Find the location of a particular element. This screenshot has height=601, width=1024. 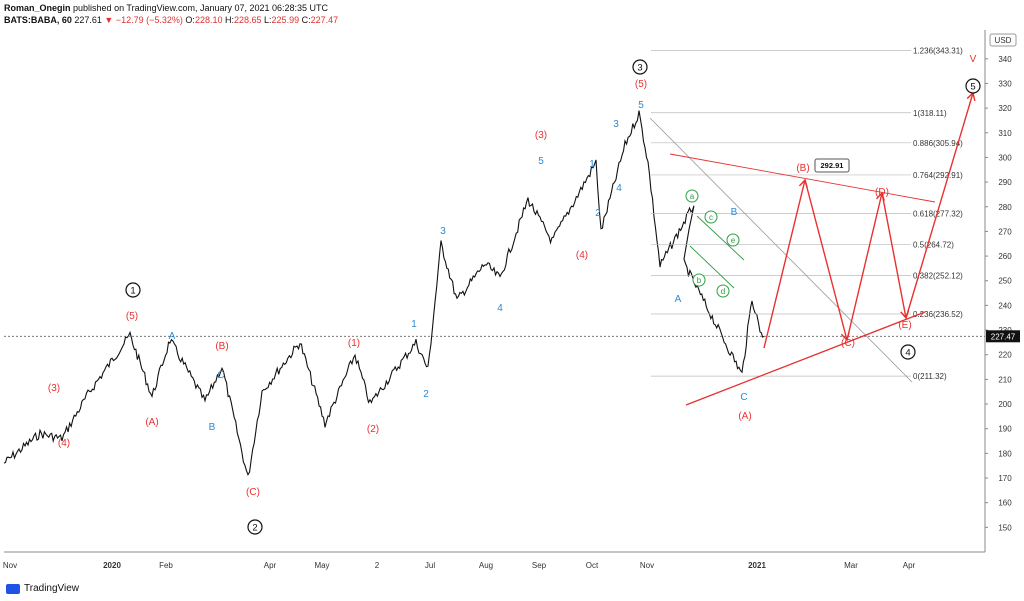

y-tick-label: 290 is located at coordinates (1005, 182).